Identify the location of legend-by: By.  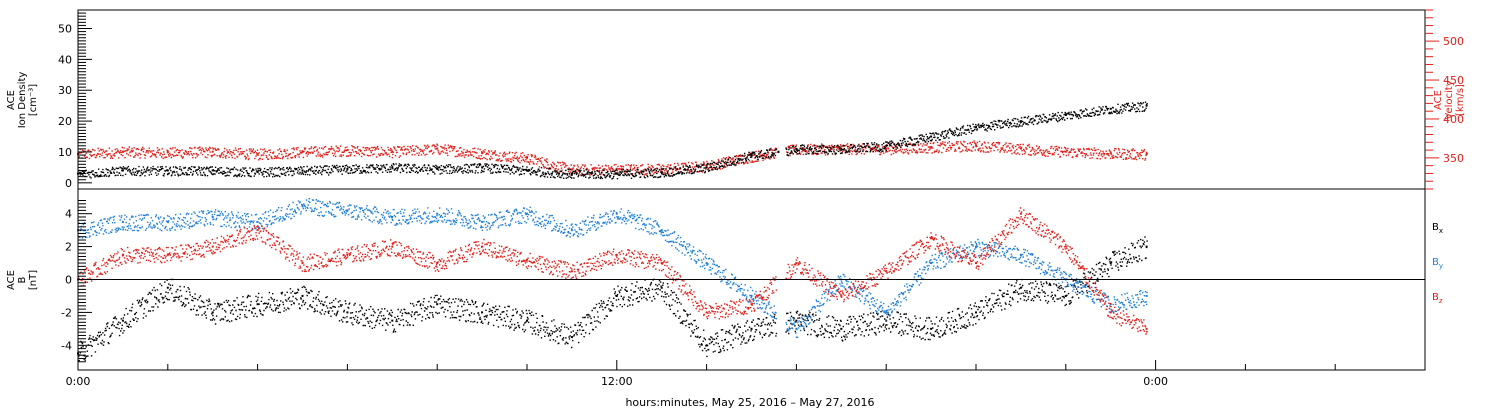
(1437, 263).